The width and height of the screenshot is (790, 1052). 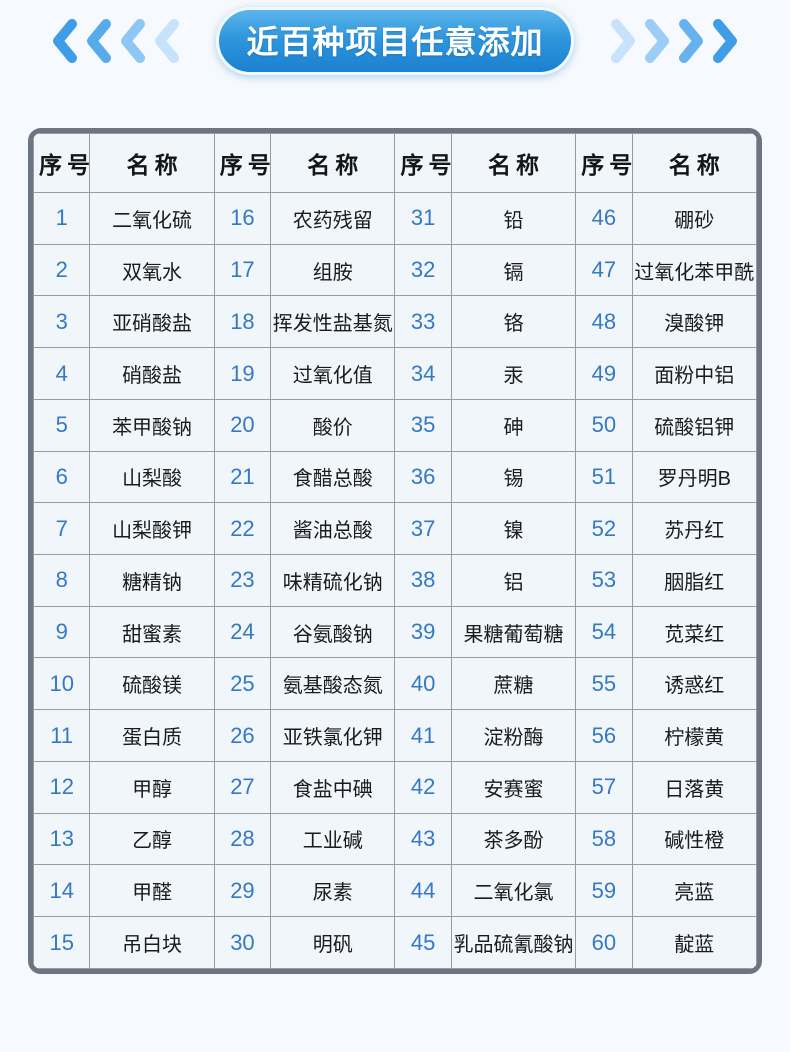 I want to click on name-cell: 碱性橙, so click(x=694, y=839).